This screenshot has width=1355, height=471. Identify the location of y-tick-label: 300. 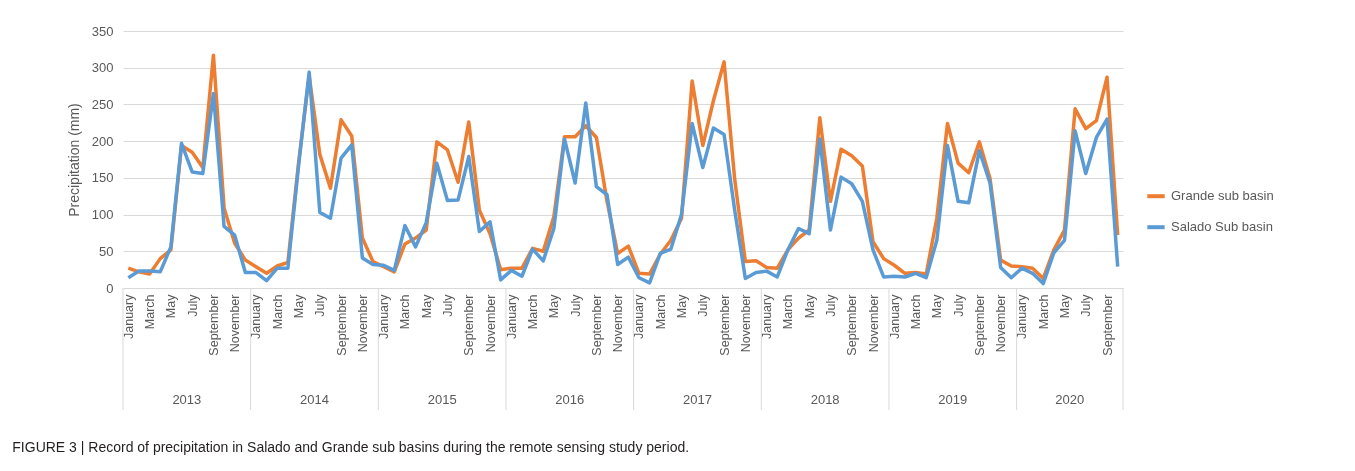
(102, 68).